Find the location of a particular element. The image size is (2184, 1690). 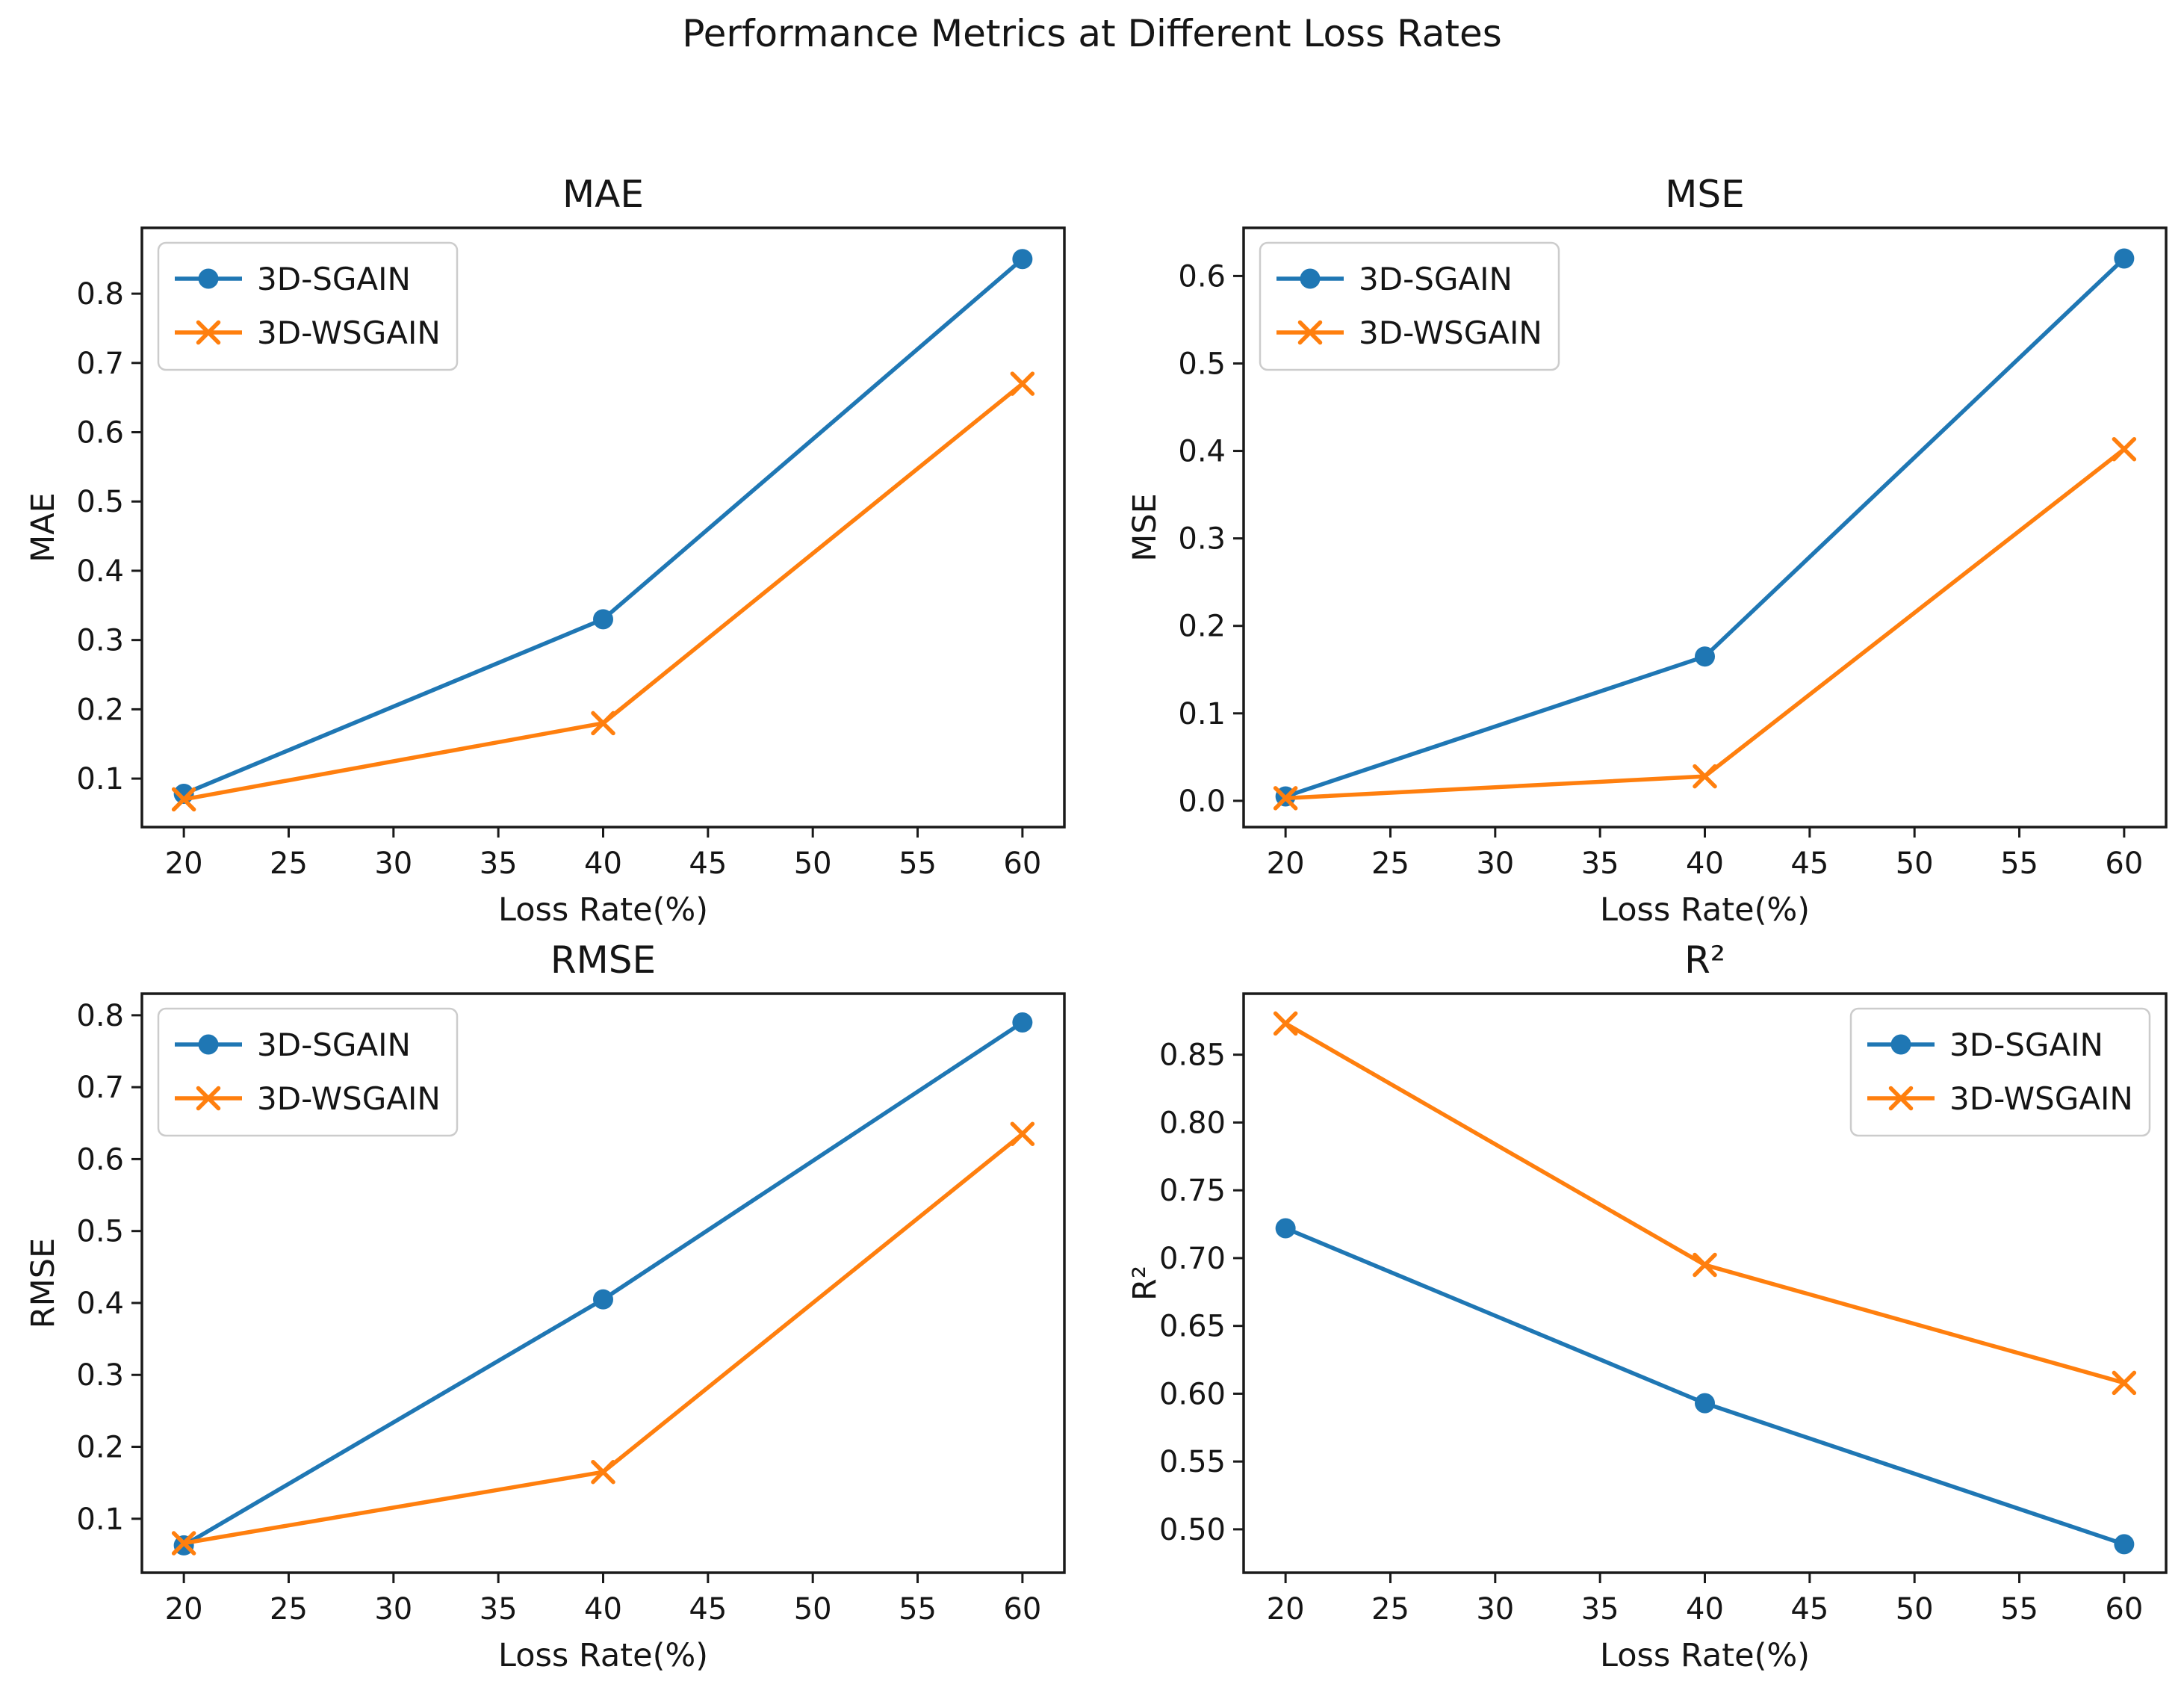

mse-y-tick-label: 0.3 is located at coordinates (1202, 539).